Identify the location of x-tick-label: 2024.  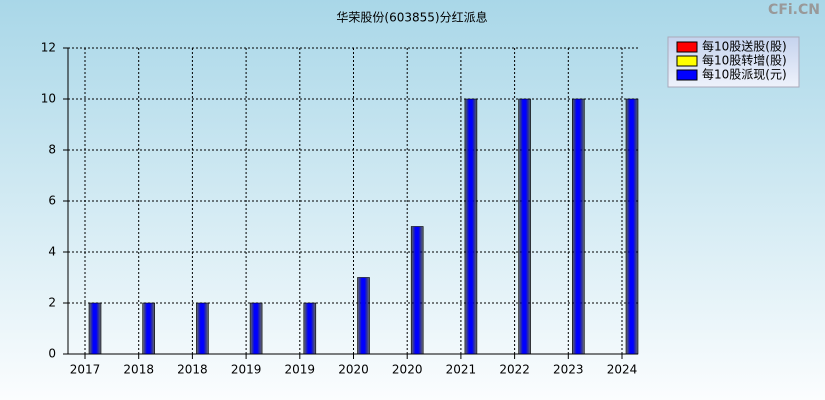
(622, 370).